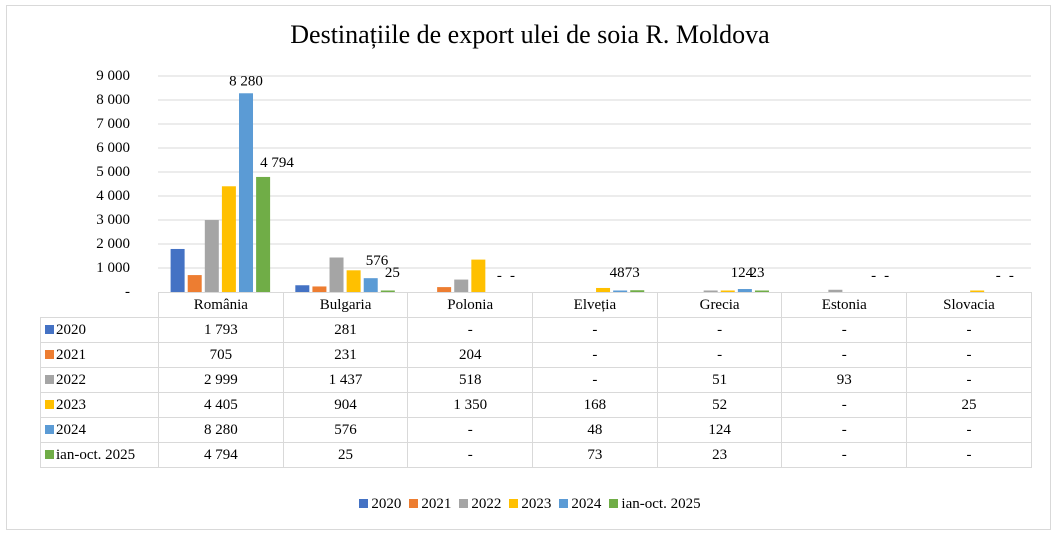 Image resolution: width=1060 pixels, height=538 pixels. Describe the element at coordinates (486, 504) in the screenshot. I see `legend-label: 2022` at that location.